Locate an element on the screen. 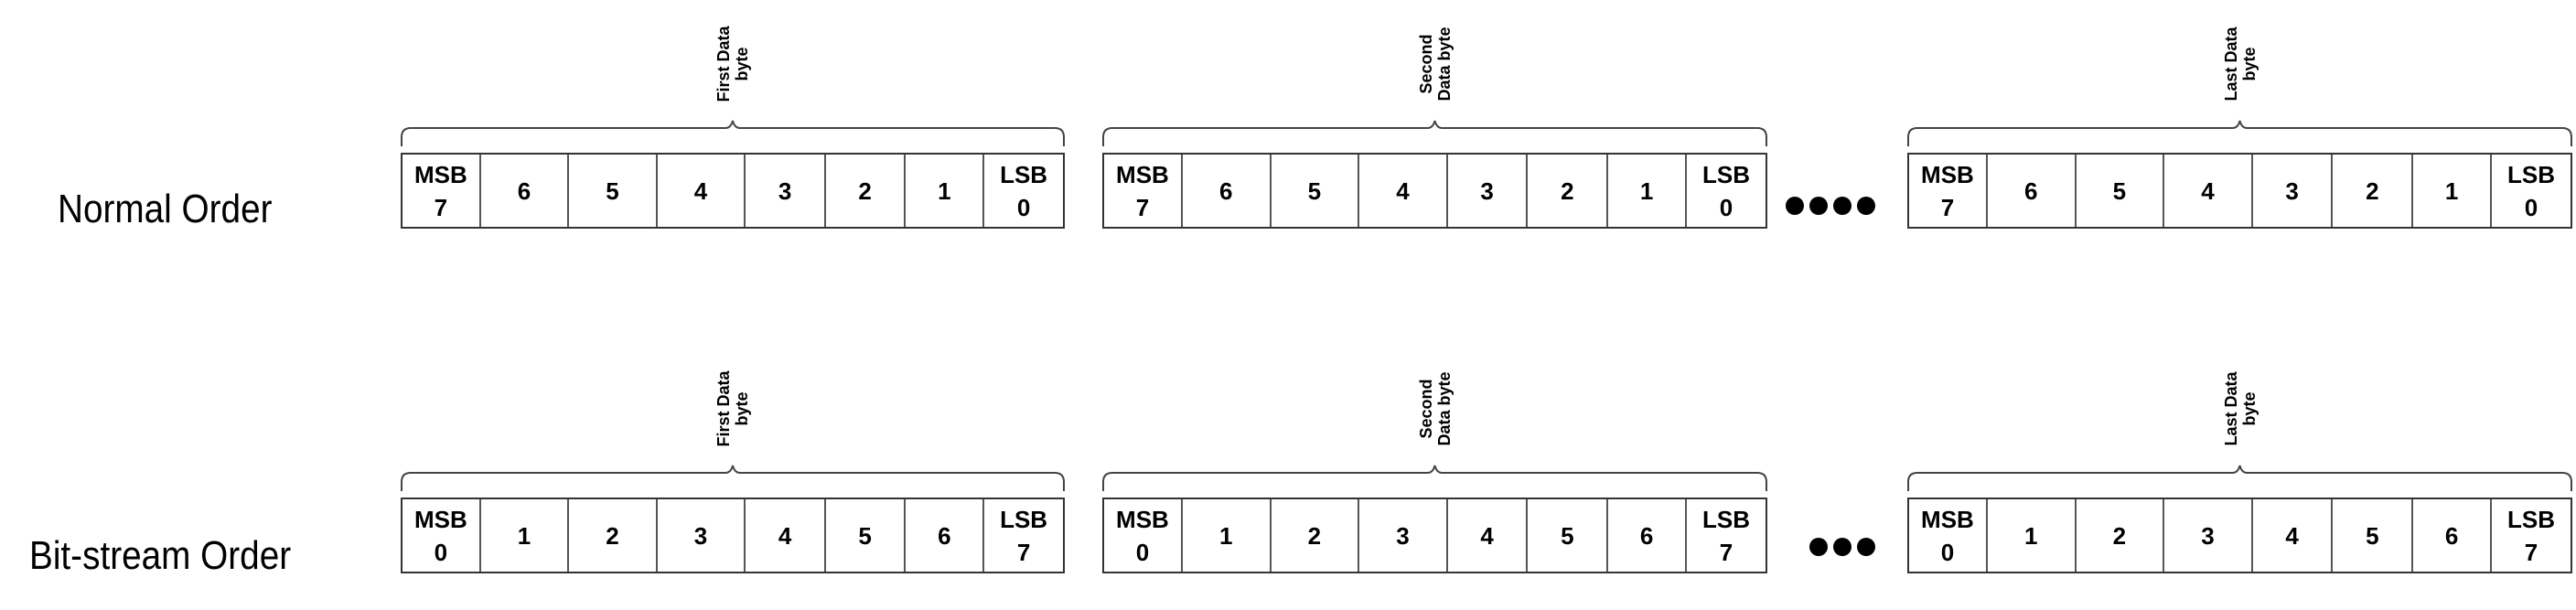  byte-label-line: Second is located at coordinates (1425, 64).